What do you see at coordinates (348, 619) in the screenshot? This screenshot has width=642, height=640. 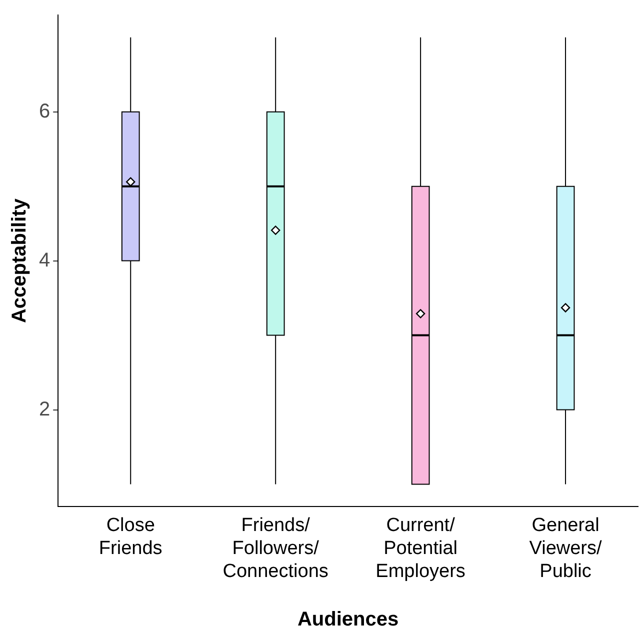 I see `x-axis-title: Audiences` at bounding box center [348, 619].